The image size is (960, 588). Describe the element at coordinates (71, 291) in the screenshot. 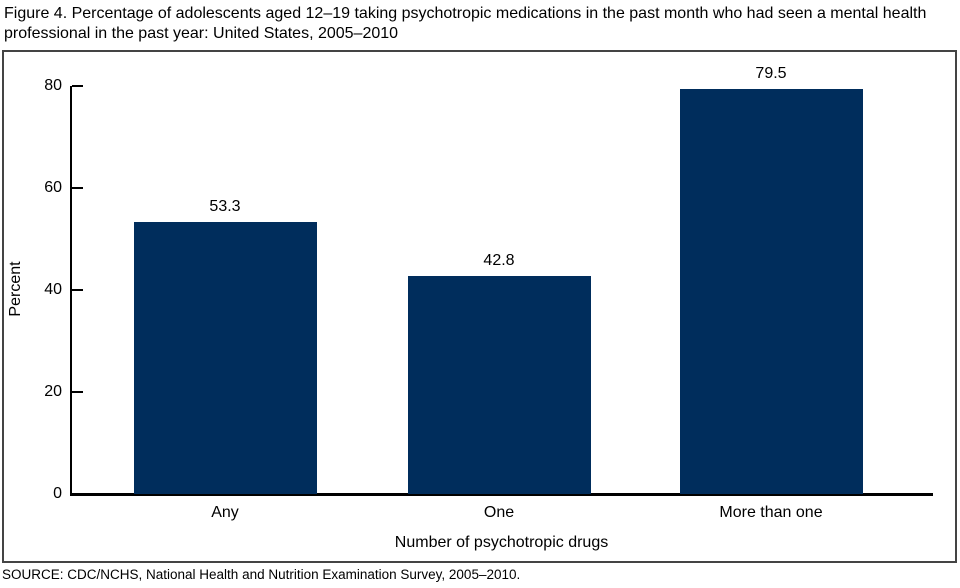

I see `y-axis-line` at that location.